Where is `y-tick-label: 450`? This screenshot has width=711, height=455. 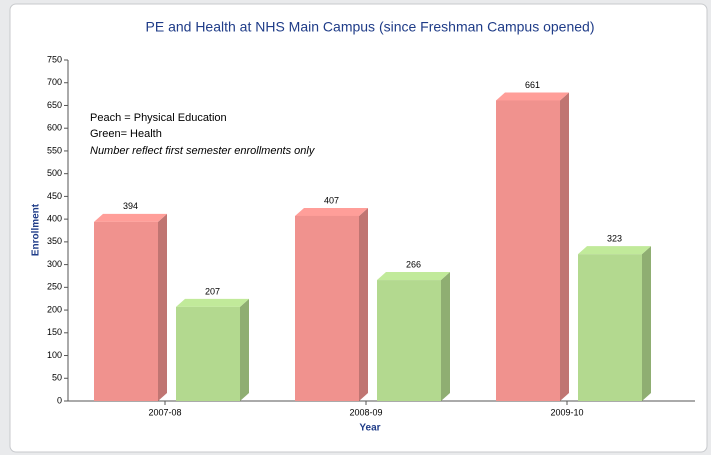 y-tick-label: 450 is located at coordinates (54, 196).